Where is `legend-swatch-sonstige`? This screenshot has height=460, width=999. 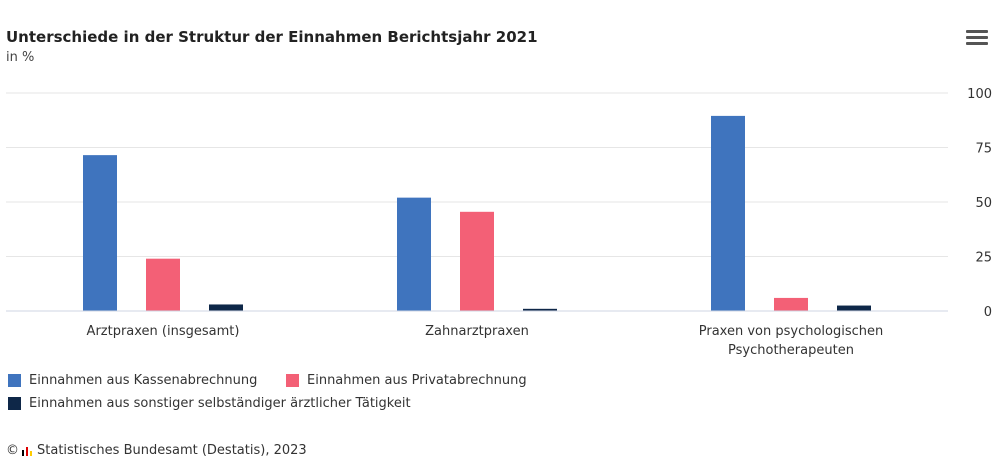
legend-swatch-sonstige is located at coordinates (14, 403).